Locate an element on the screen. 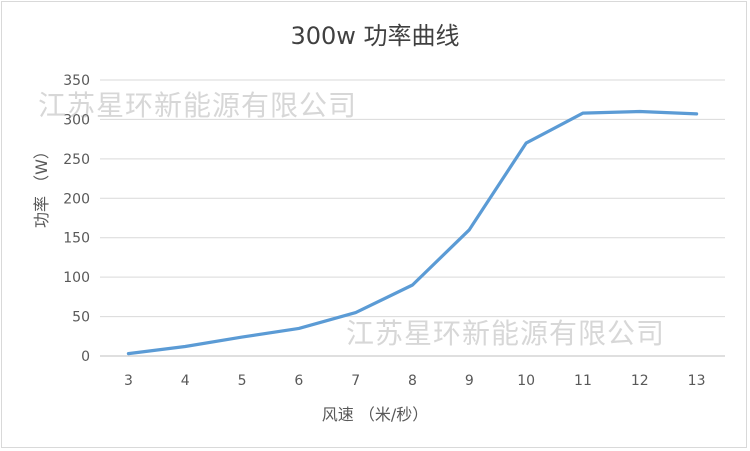 The height and width of the screenshot is (451, 750). x-tick-label: 11 is located at coordinates (583, 381).